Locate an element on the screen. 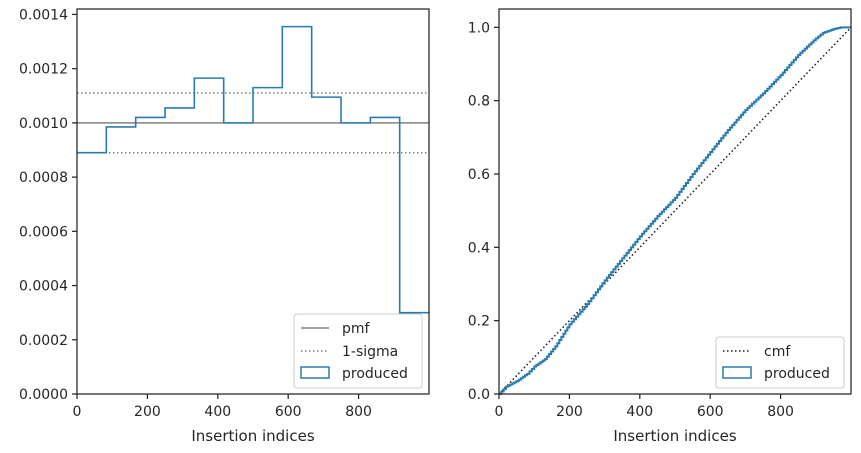 This screenshot has width=861, height=453. legend-produced-label-right: produced is located at coordinates (797, 374).